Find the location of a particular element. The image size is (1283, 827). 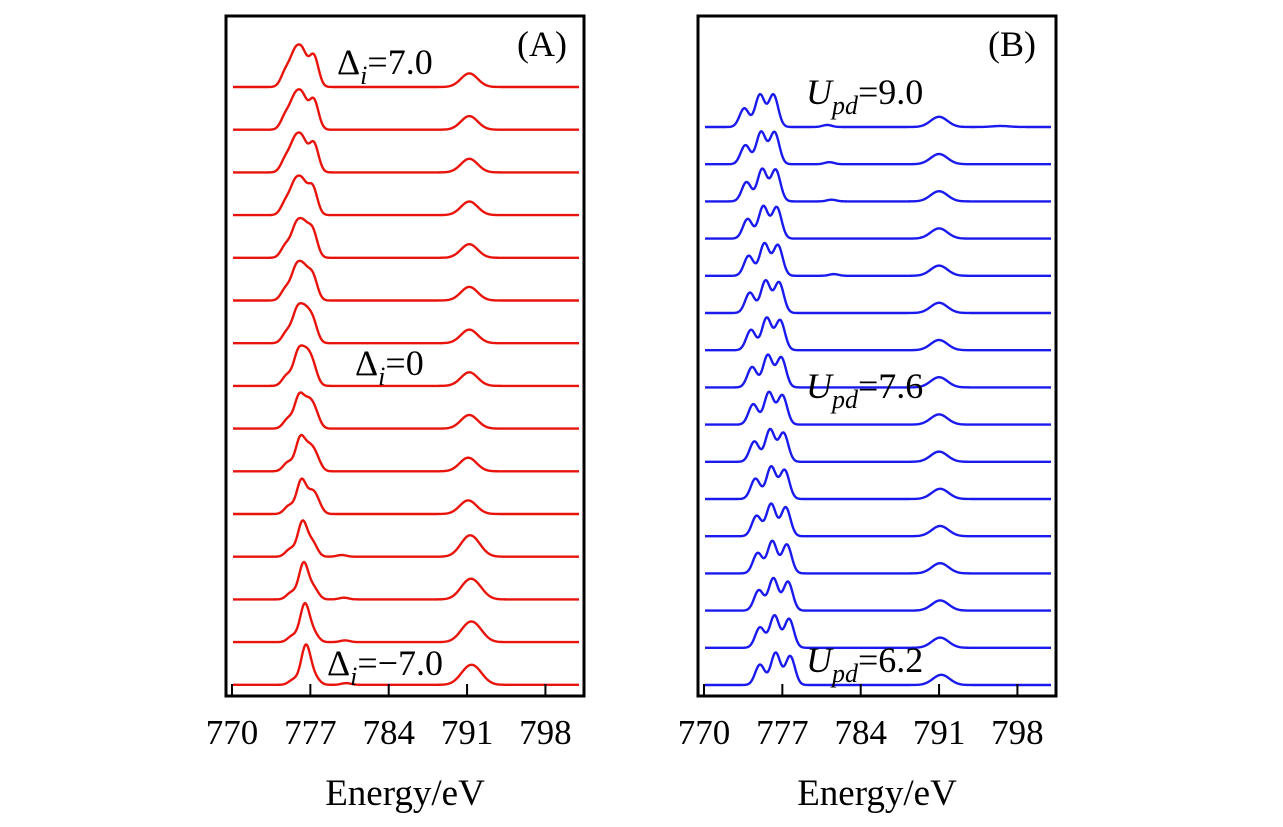

panel-b-annotation-top: Upd=9.0 is located at coordinates (864, 96).